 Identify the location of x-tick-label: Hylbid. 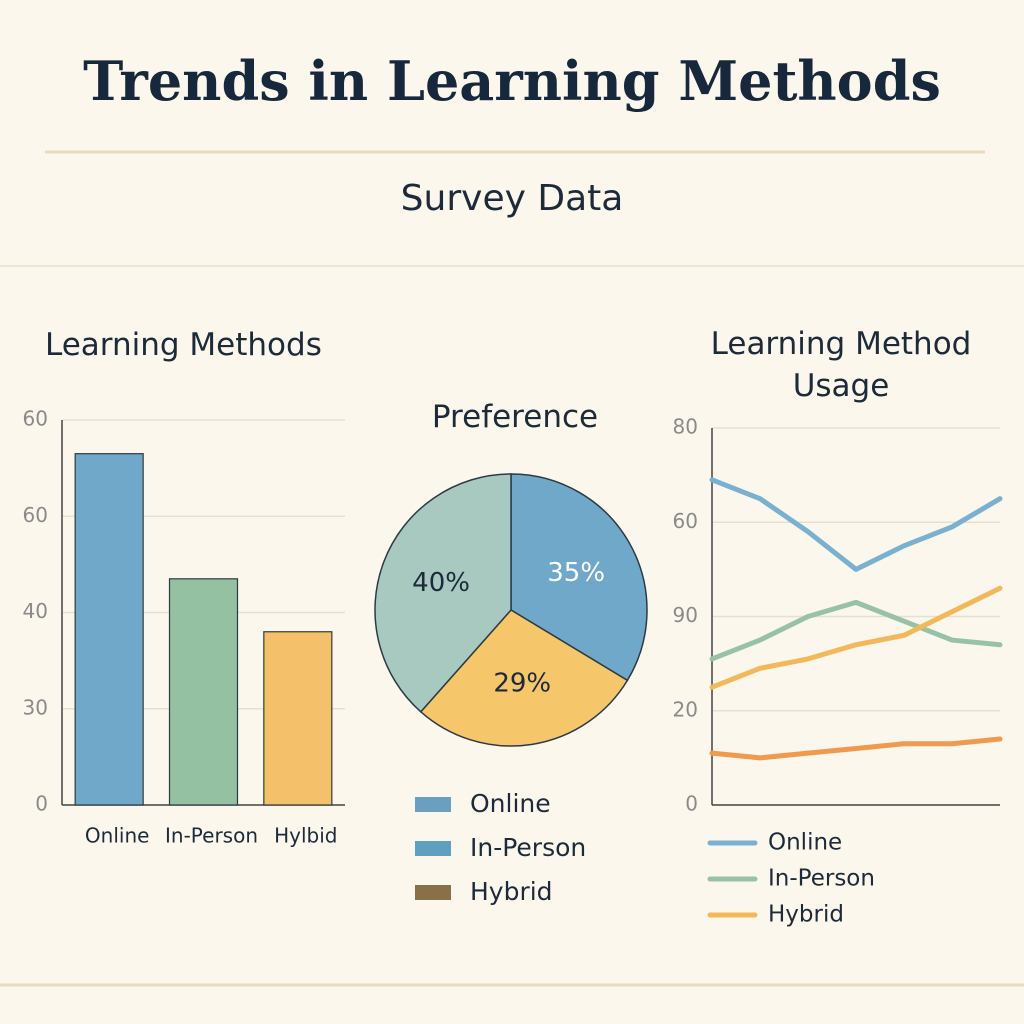
(305, 836).